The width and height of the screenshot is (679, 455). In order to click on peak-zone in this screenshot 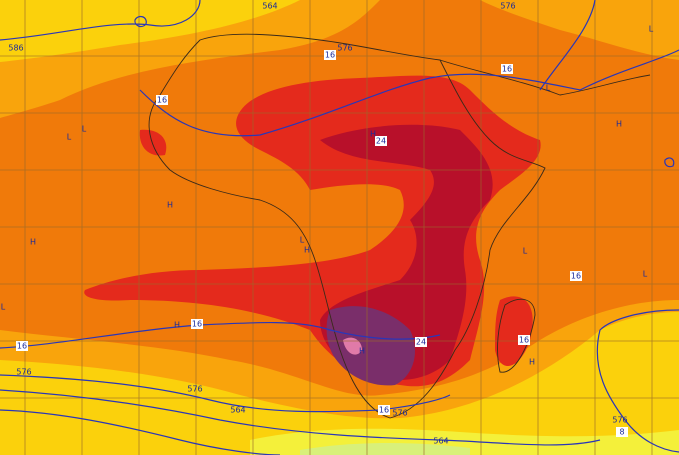, I will do `click(352, 346)`.